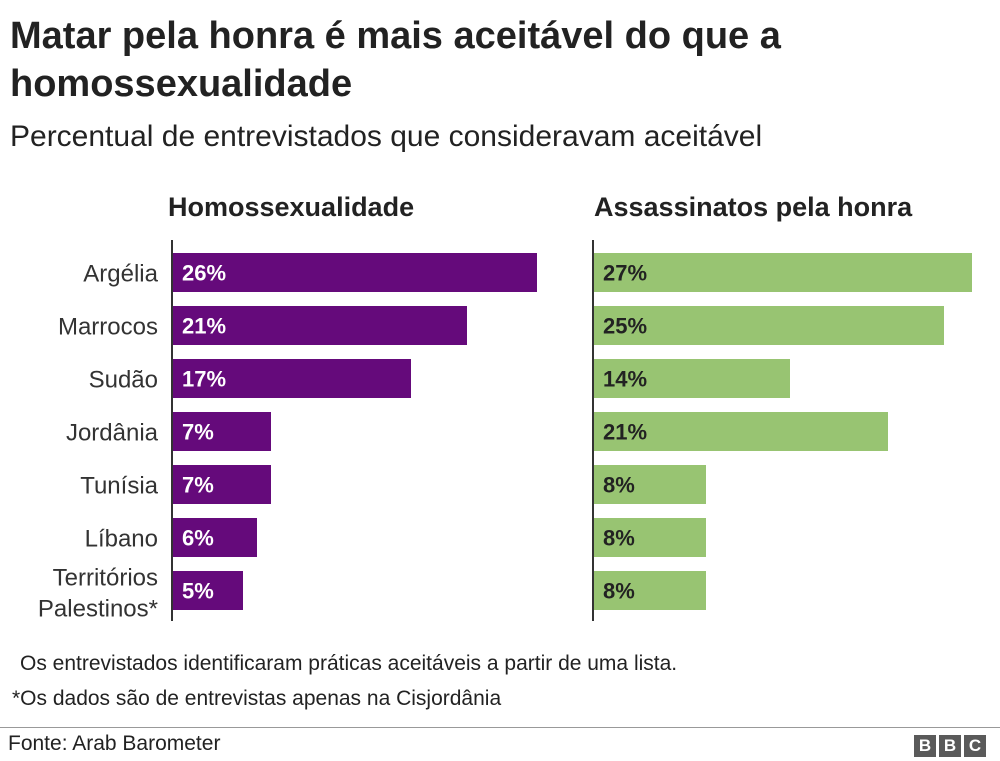 The height and width of the screenshot is (761, 1000). I want to click on footer-divider, so click(500, 727).